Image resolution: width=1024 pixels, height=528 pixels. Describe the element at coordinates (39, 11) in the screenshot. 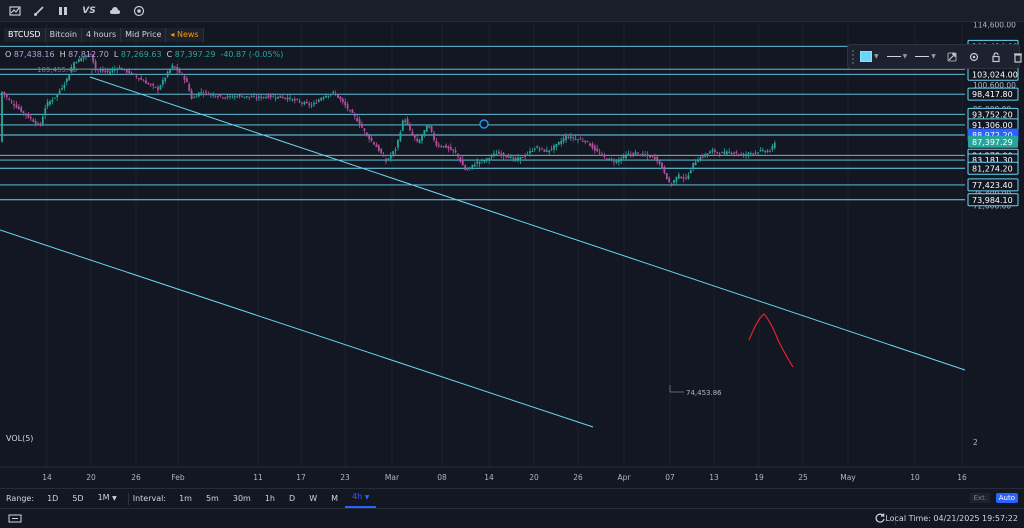

I see `brush-icon` at that location.